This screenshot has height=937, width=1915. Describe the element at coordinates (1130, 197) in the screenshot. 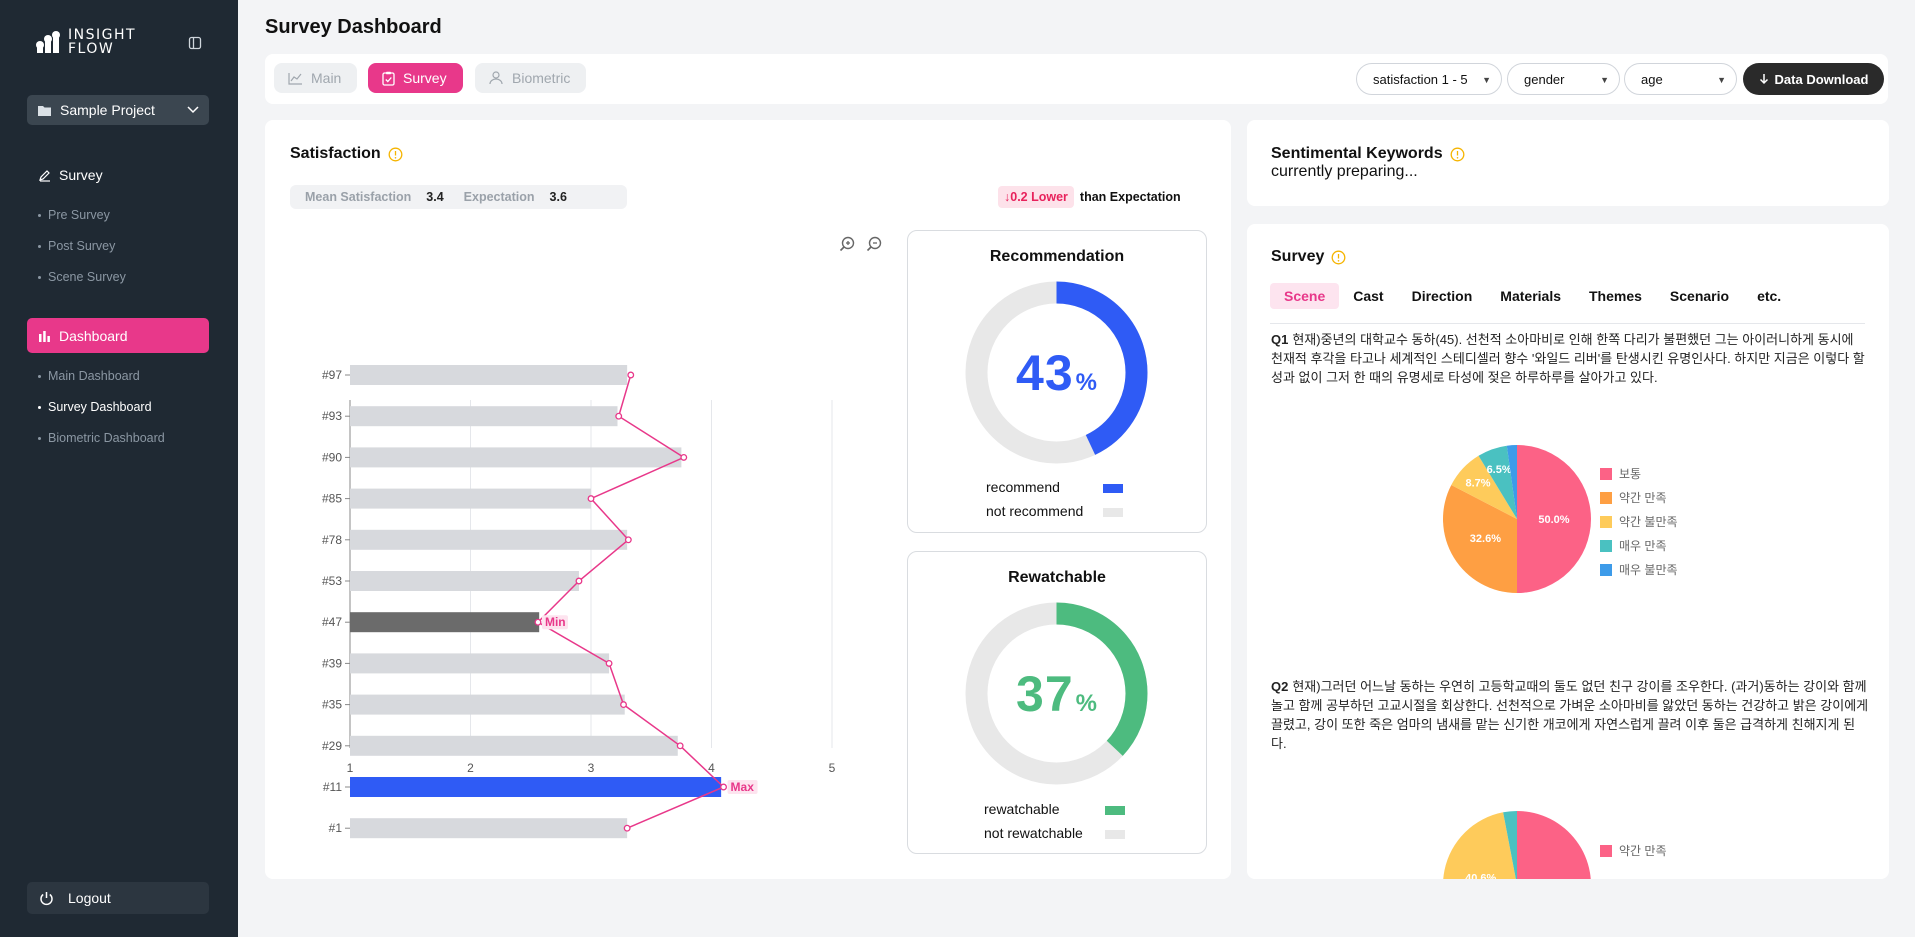

I see `comparison-text: than Expectation` at that location.